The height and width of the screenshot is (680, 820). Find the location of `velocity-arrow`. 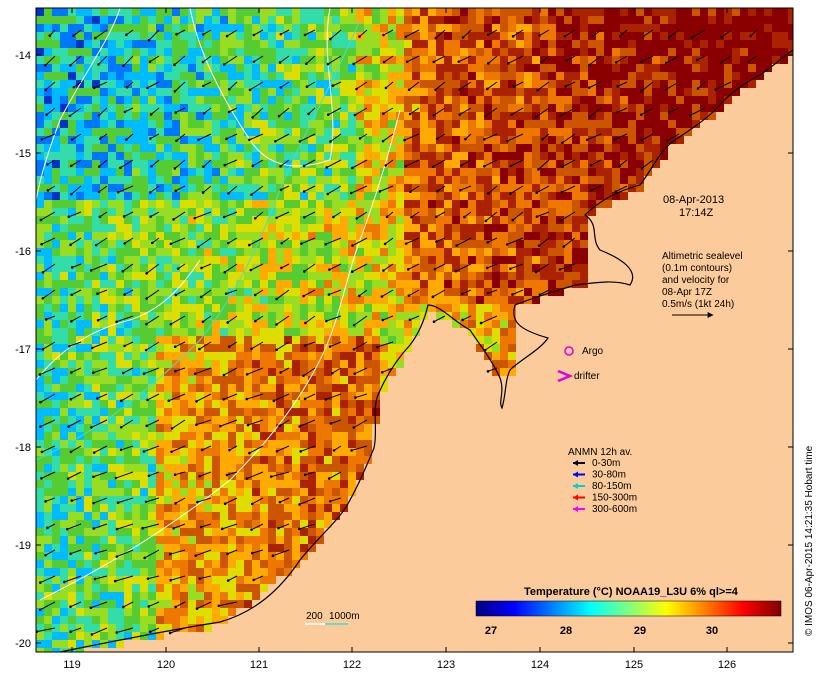

velocity-arrow is located at coordinates (698, 111).